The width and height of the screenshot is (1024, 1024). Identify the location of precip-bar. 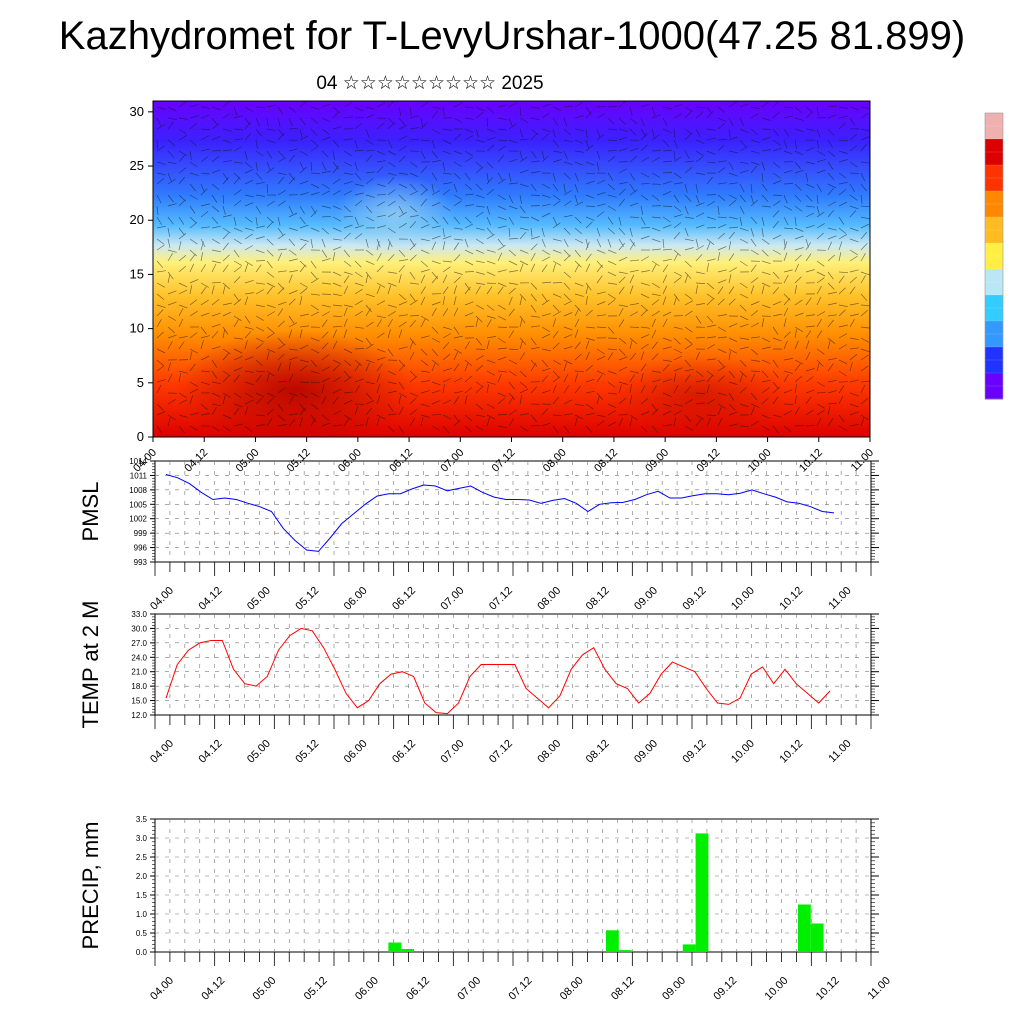
(407, 950).